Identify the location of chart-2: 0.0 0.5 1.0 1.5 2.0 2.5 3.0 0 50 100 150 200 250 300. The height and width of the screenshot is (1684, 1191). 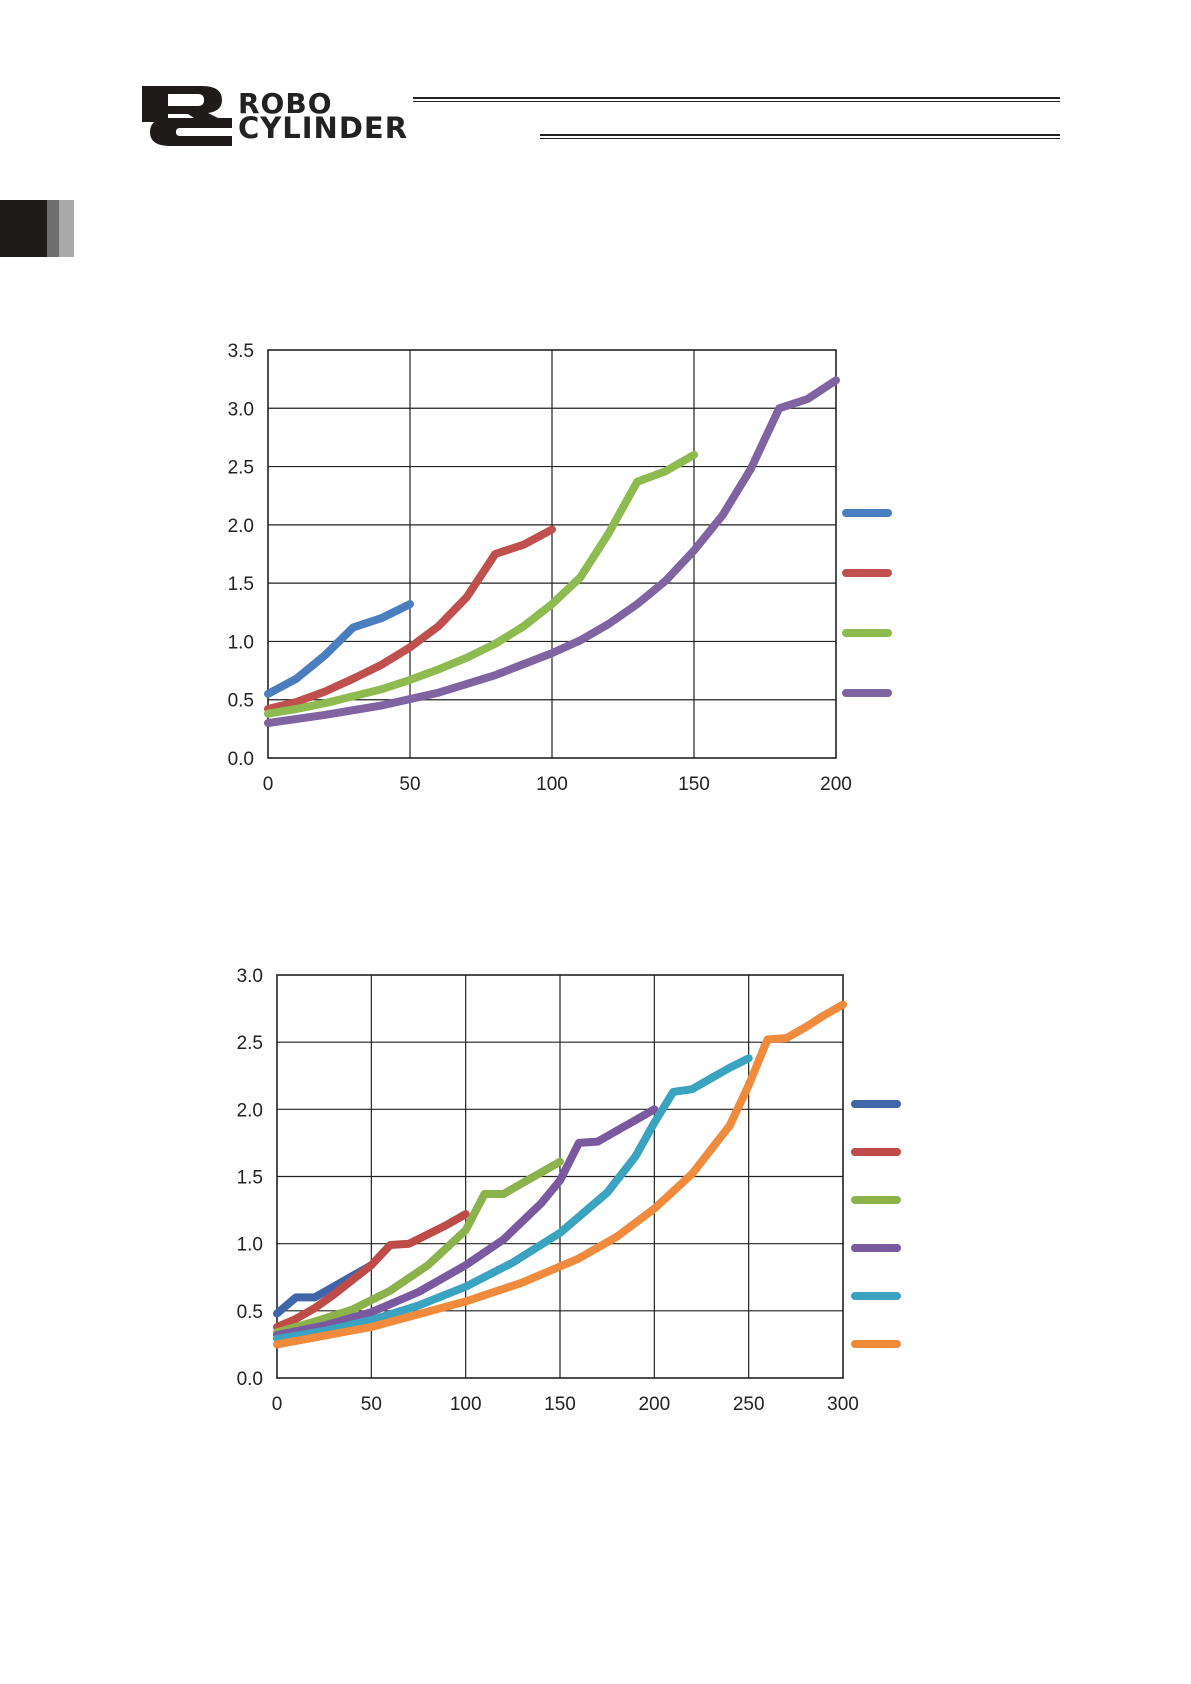
(569, 1190).